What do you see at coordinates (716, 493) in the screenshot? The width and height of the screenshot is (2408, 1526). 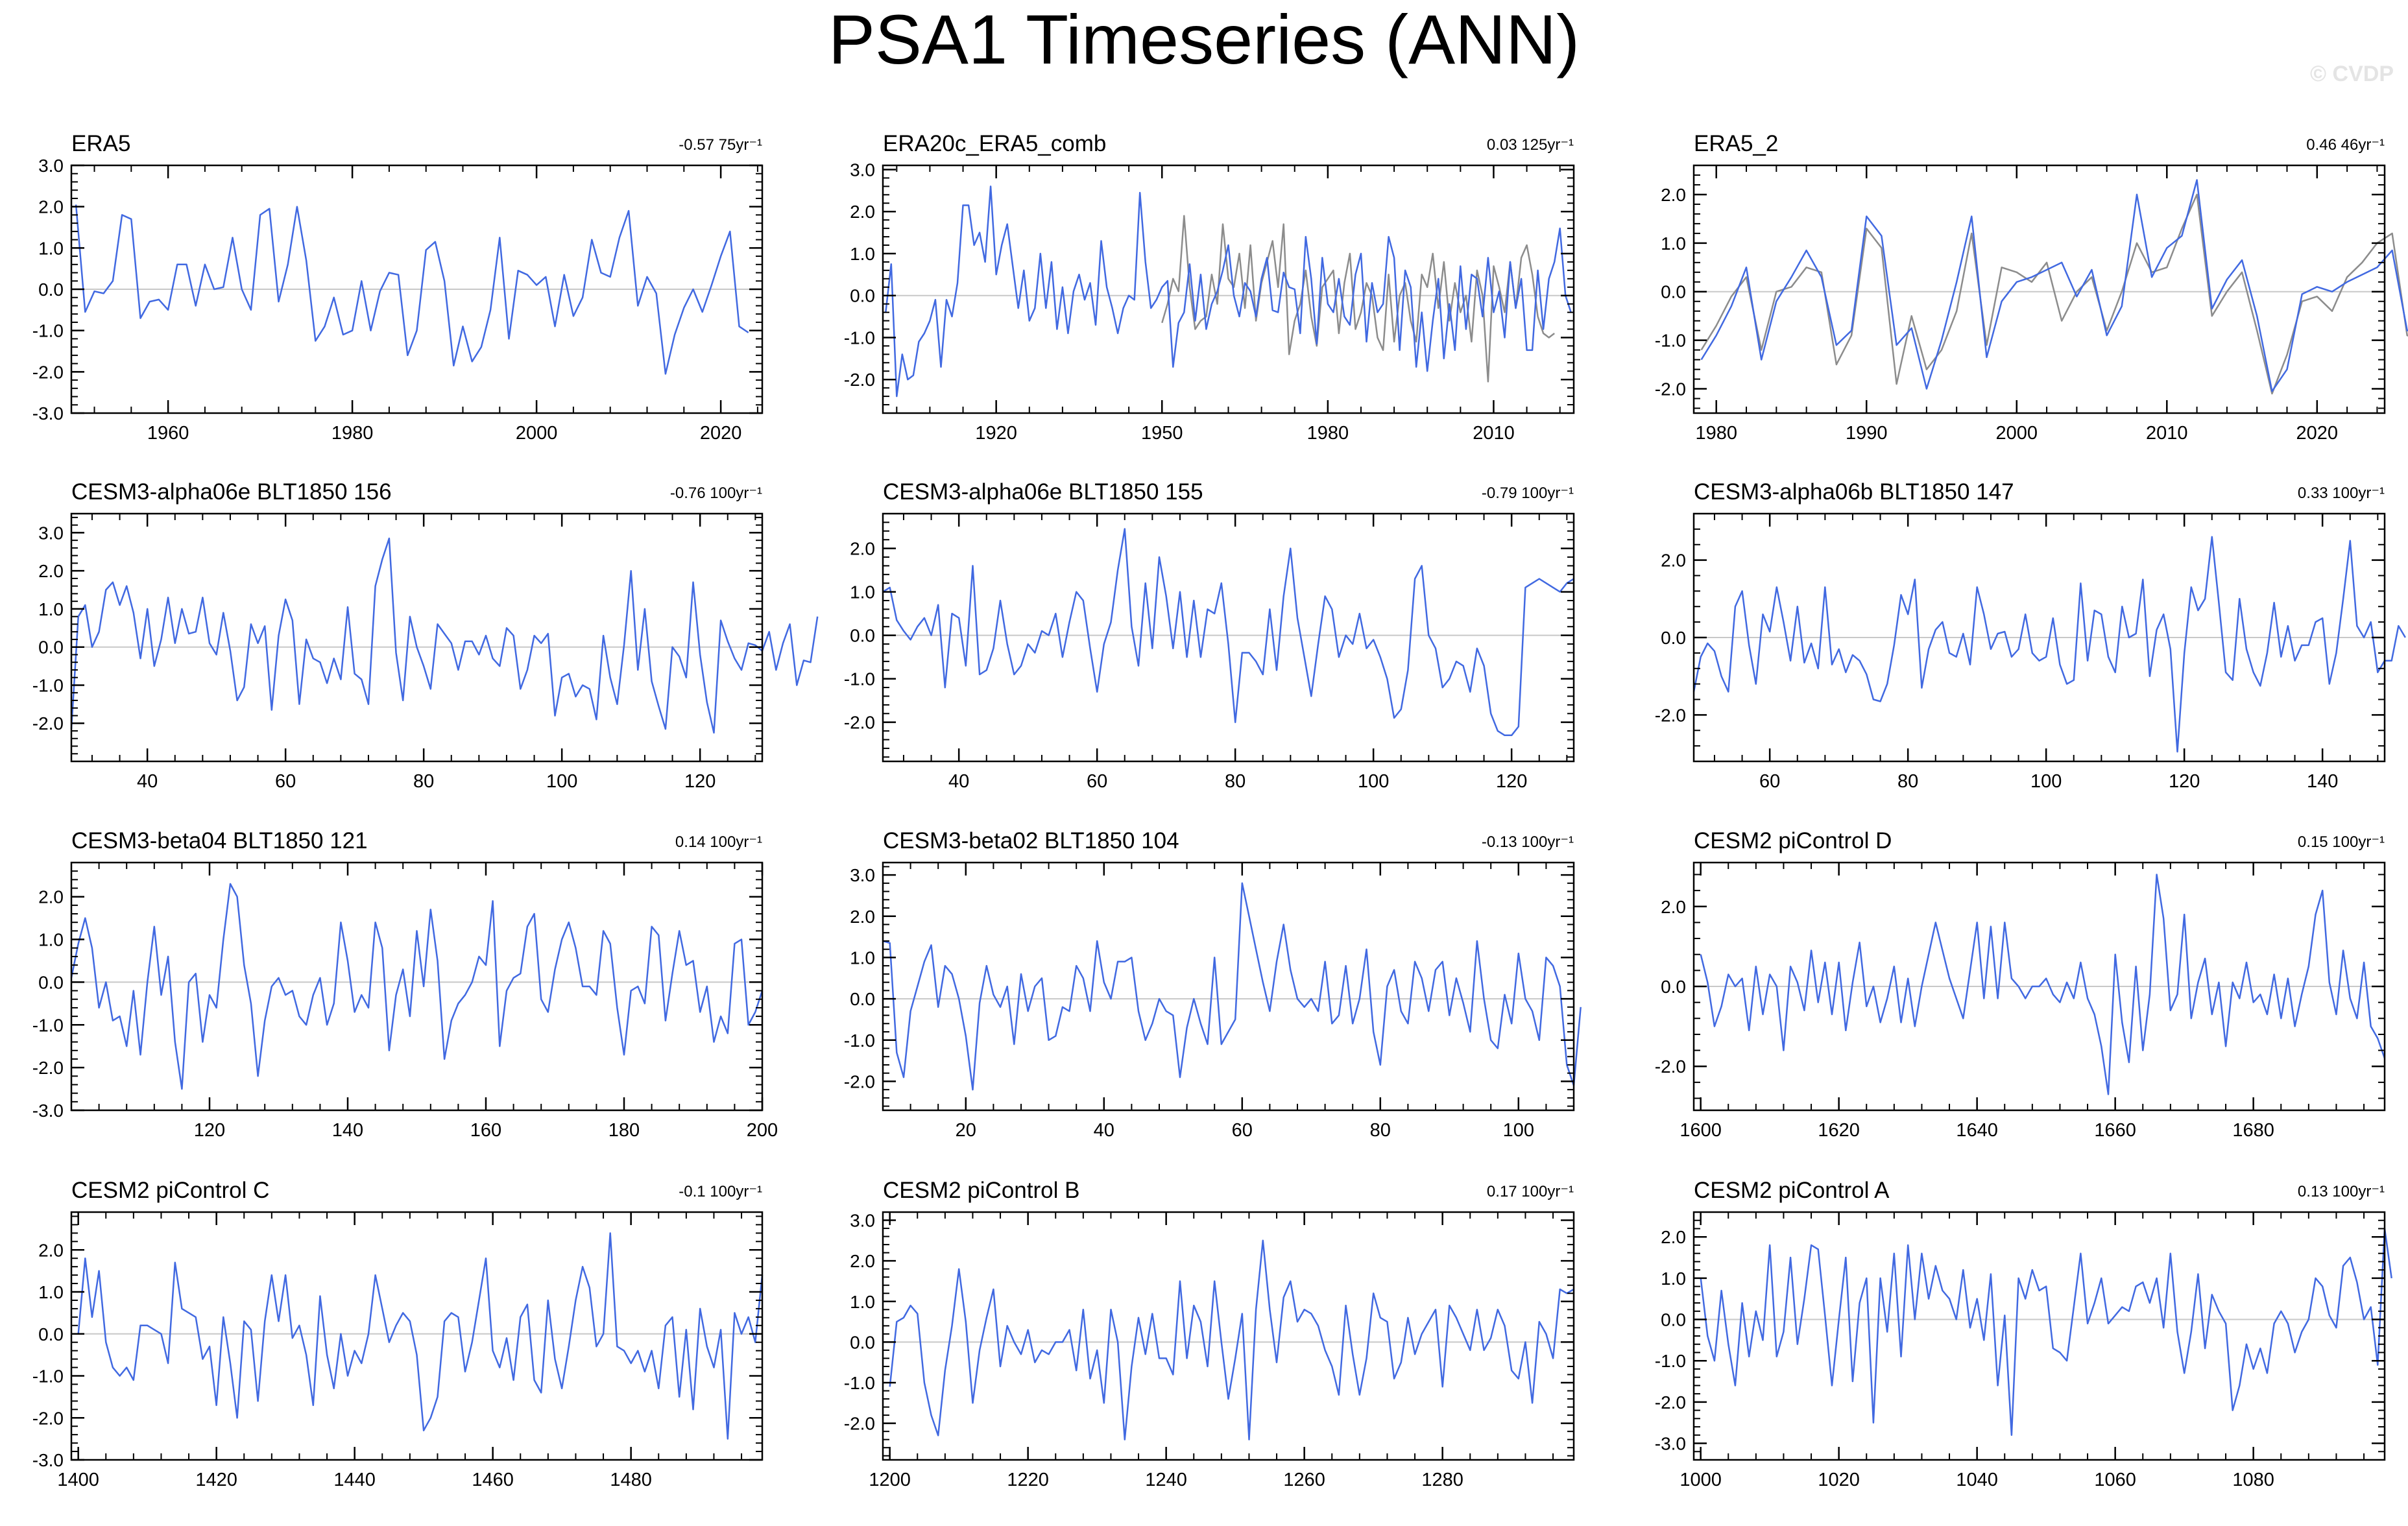 I see `trend-label: -0.76 100yr⁻¹` at bounding box center [716, 493].